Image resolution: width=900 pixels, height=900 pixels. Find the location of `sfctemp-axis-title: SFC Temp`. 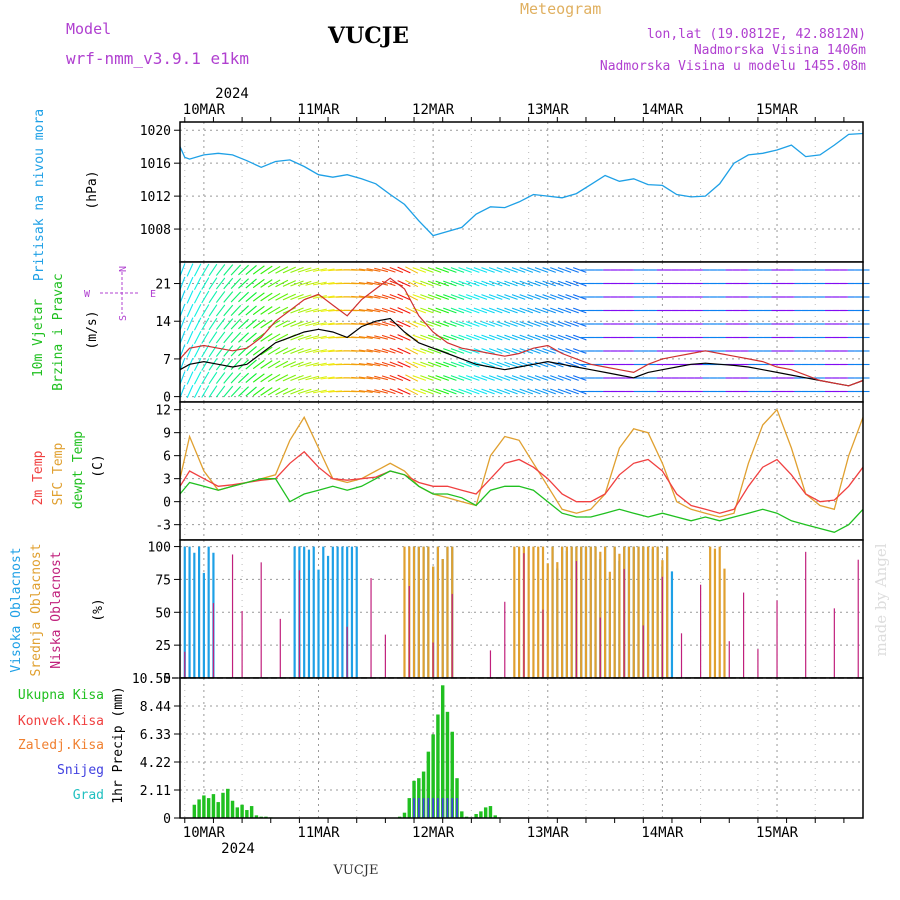

sfctemp-axis-title: SFC Temp is located at coordinates (58, 474).